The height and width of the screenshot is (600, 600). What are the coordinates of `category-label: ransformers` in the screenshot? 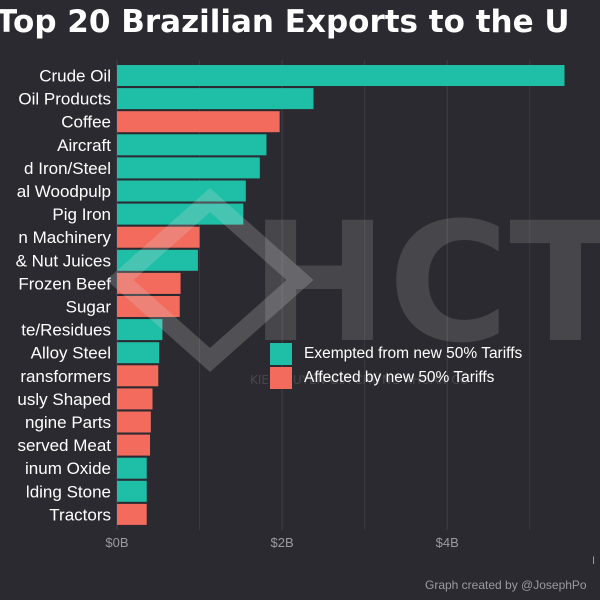 It's located at (65, 376).